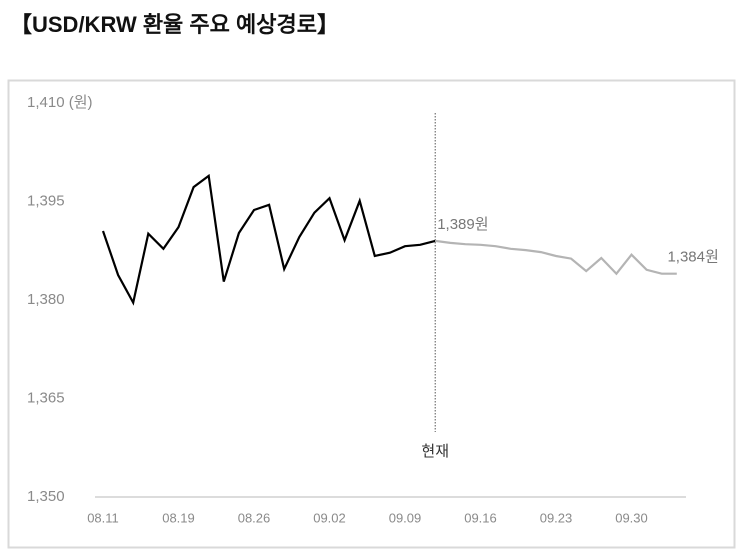 Image resolution: width=739 pixels, height=551 pixels. What do you see at coordinates (556, 517) in the screenshot?
I see `x-tick-label: 09.23` at bounding box center [556, 517].